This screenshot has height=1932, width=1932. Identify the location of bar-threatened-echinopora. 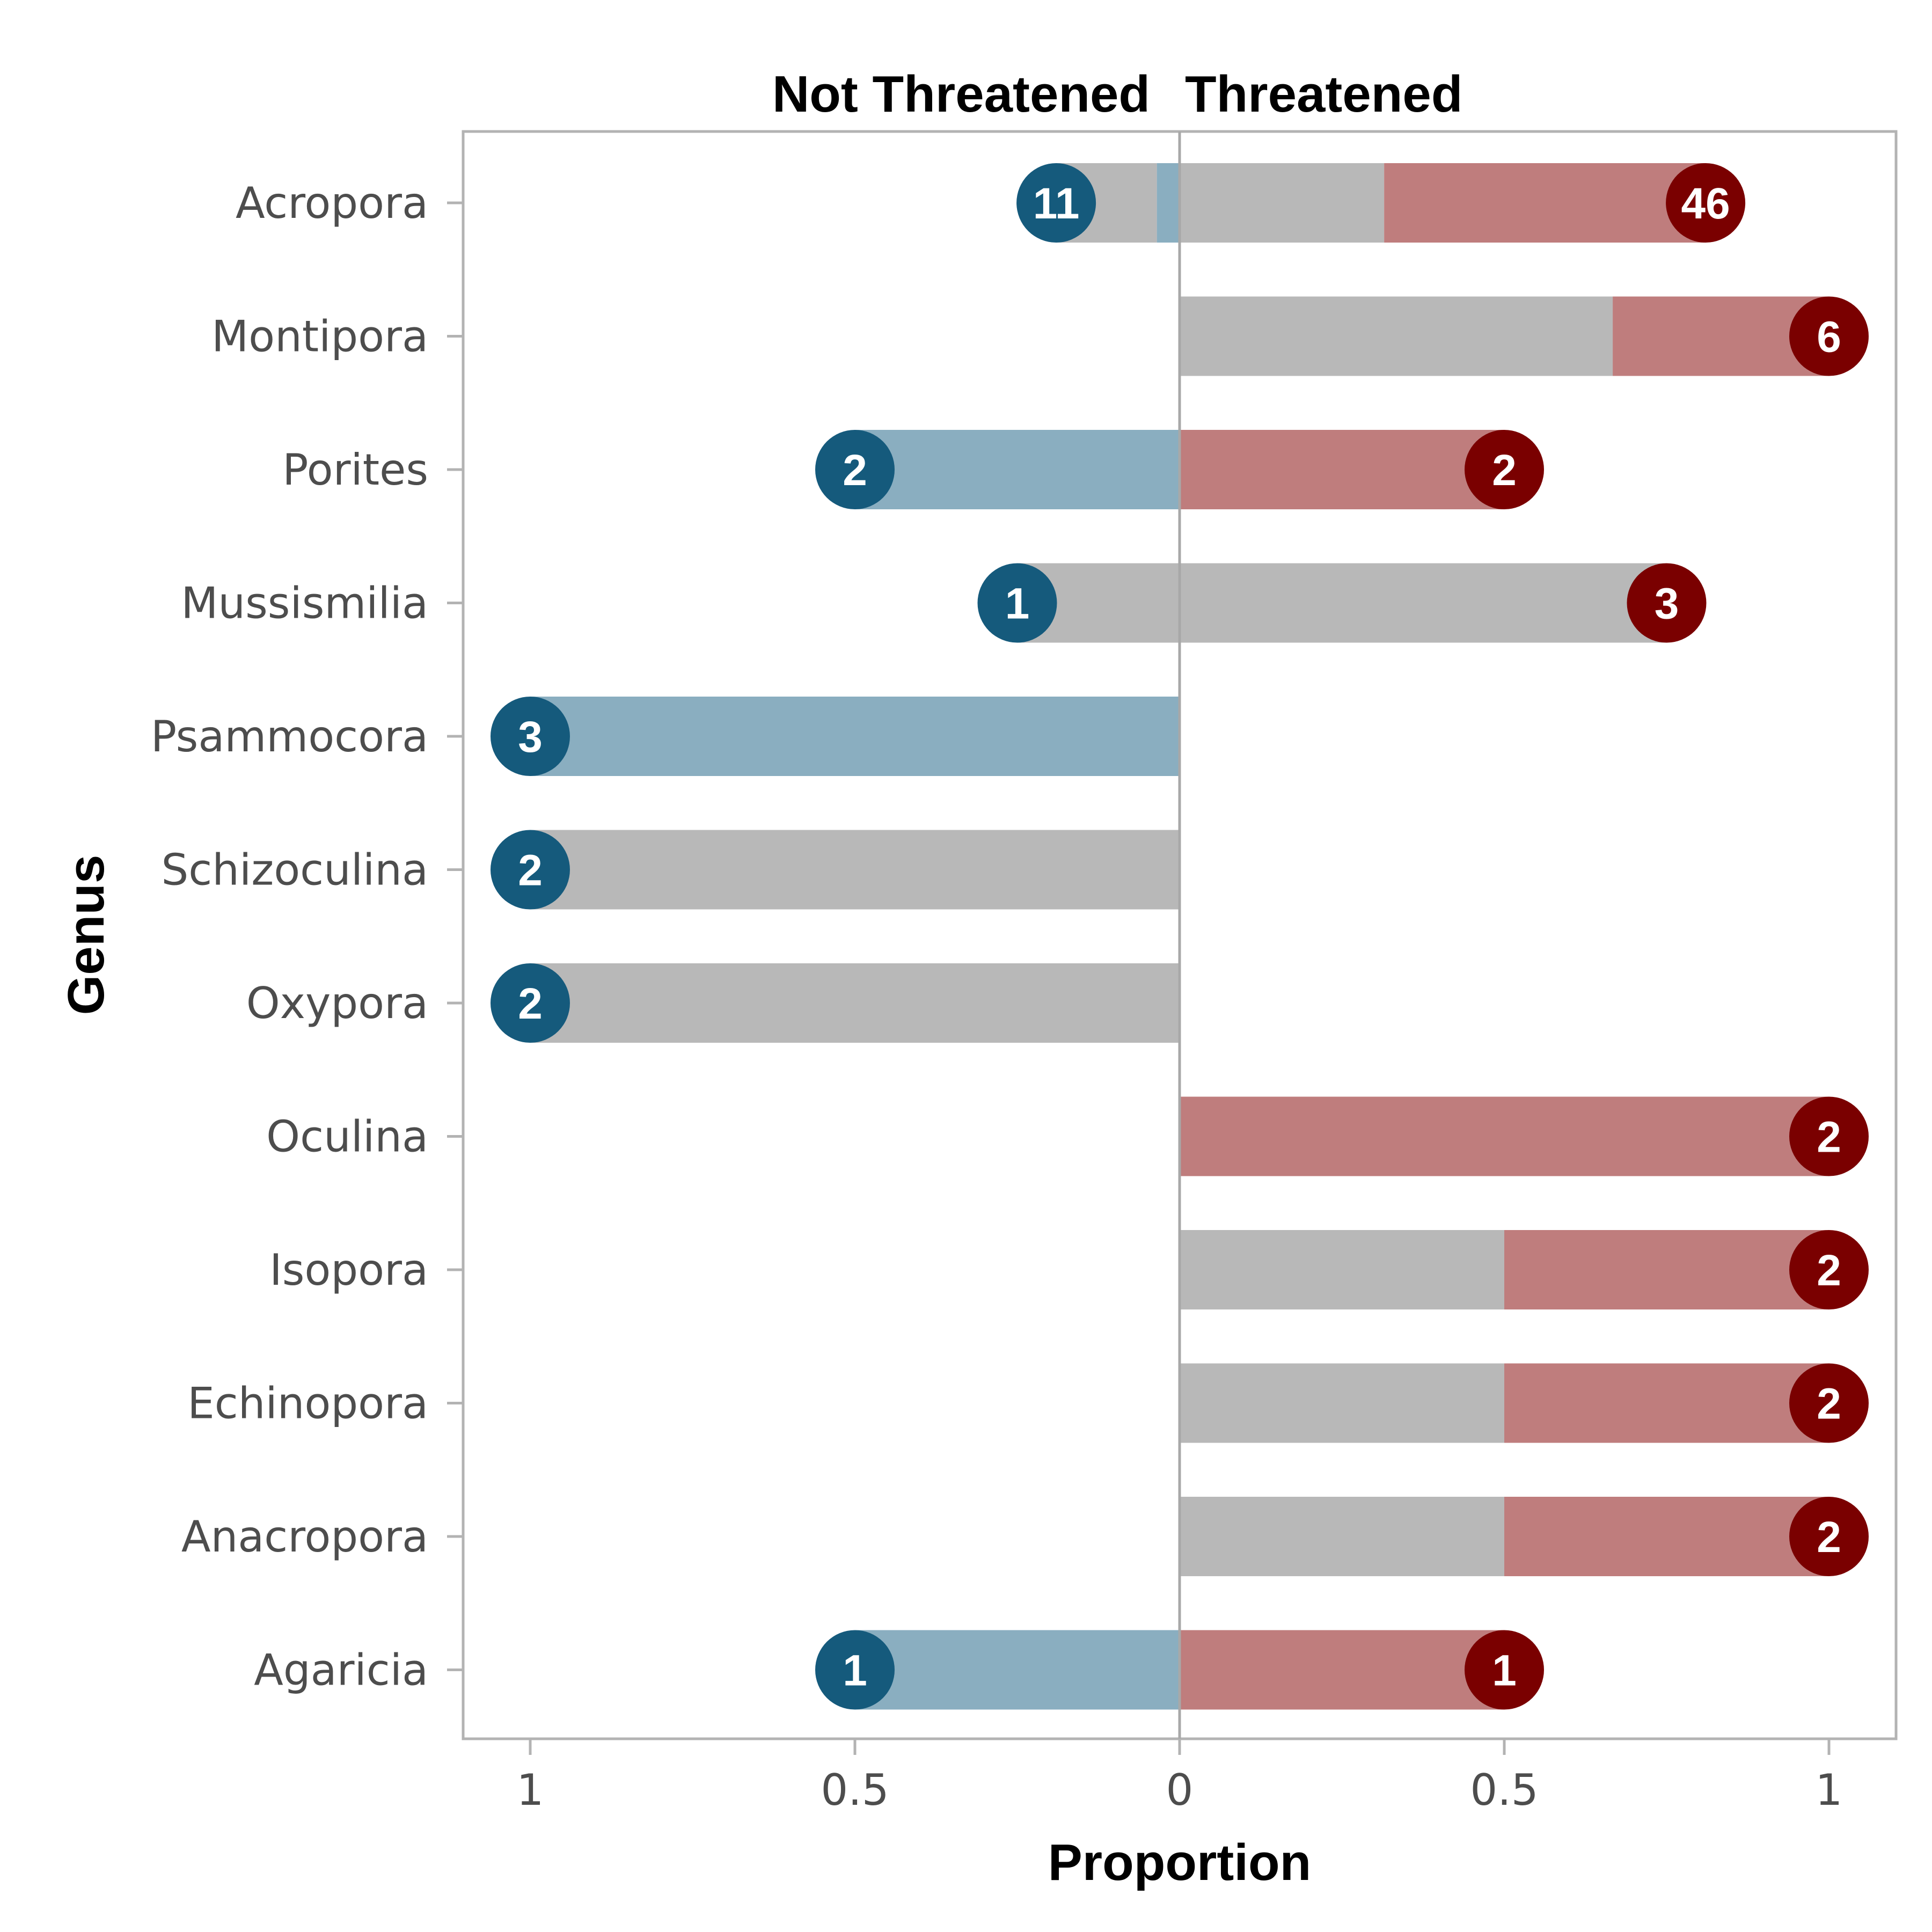
(1666, 1403).